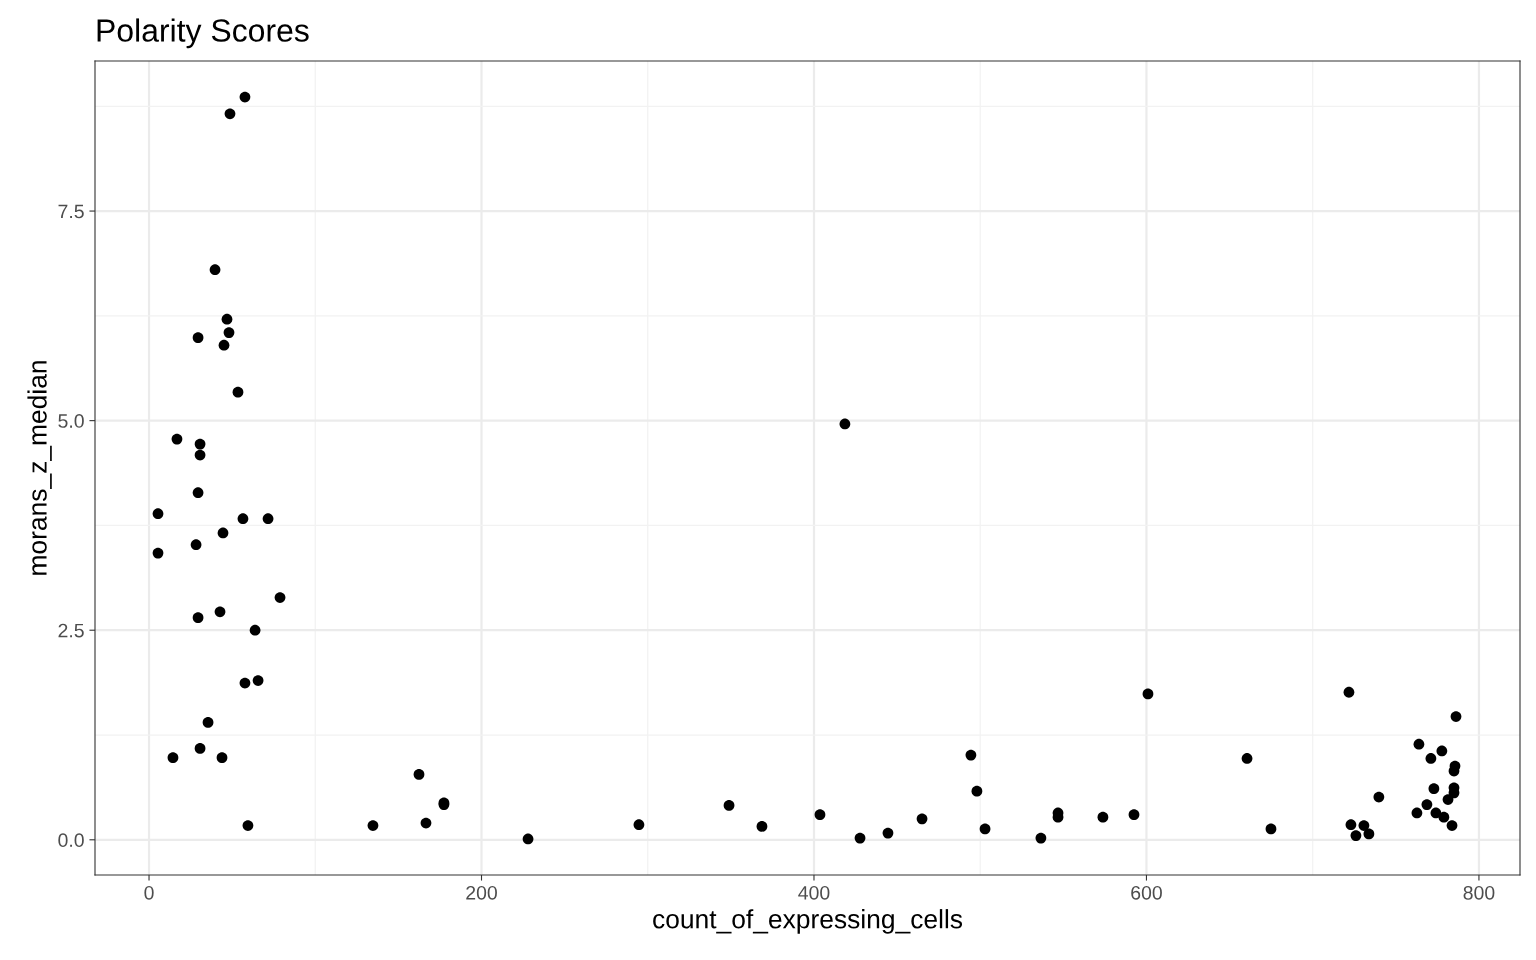  What do you see at coordinates (39, 468) in the screenshot?
I see `y-axis-title: morans_z_median` at bounding box center [39, 468].